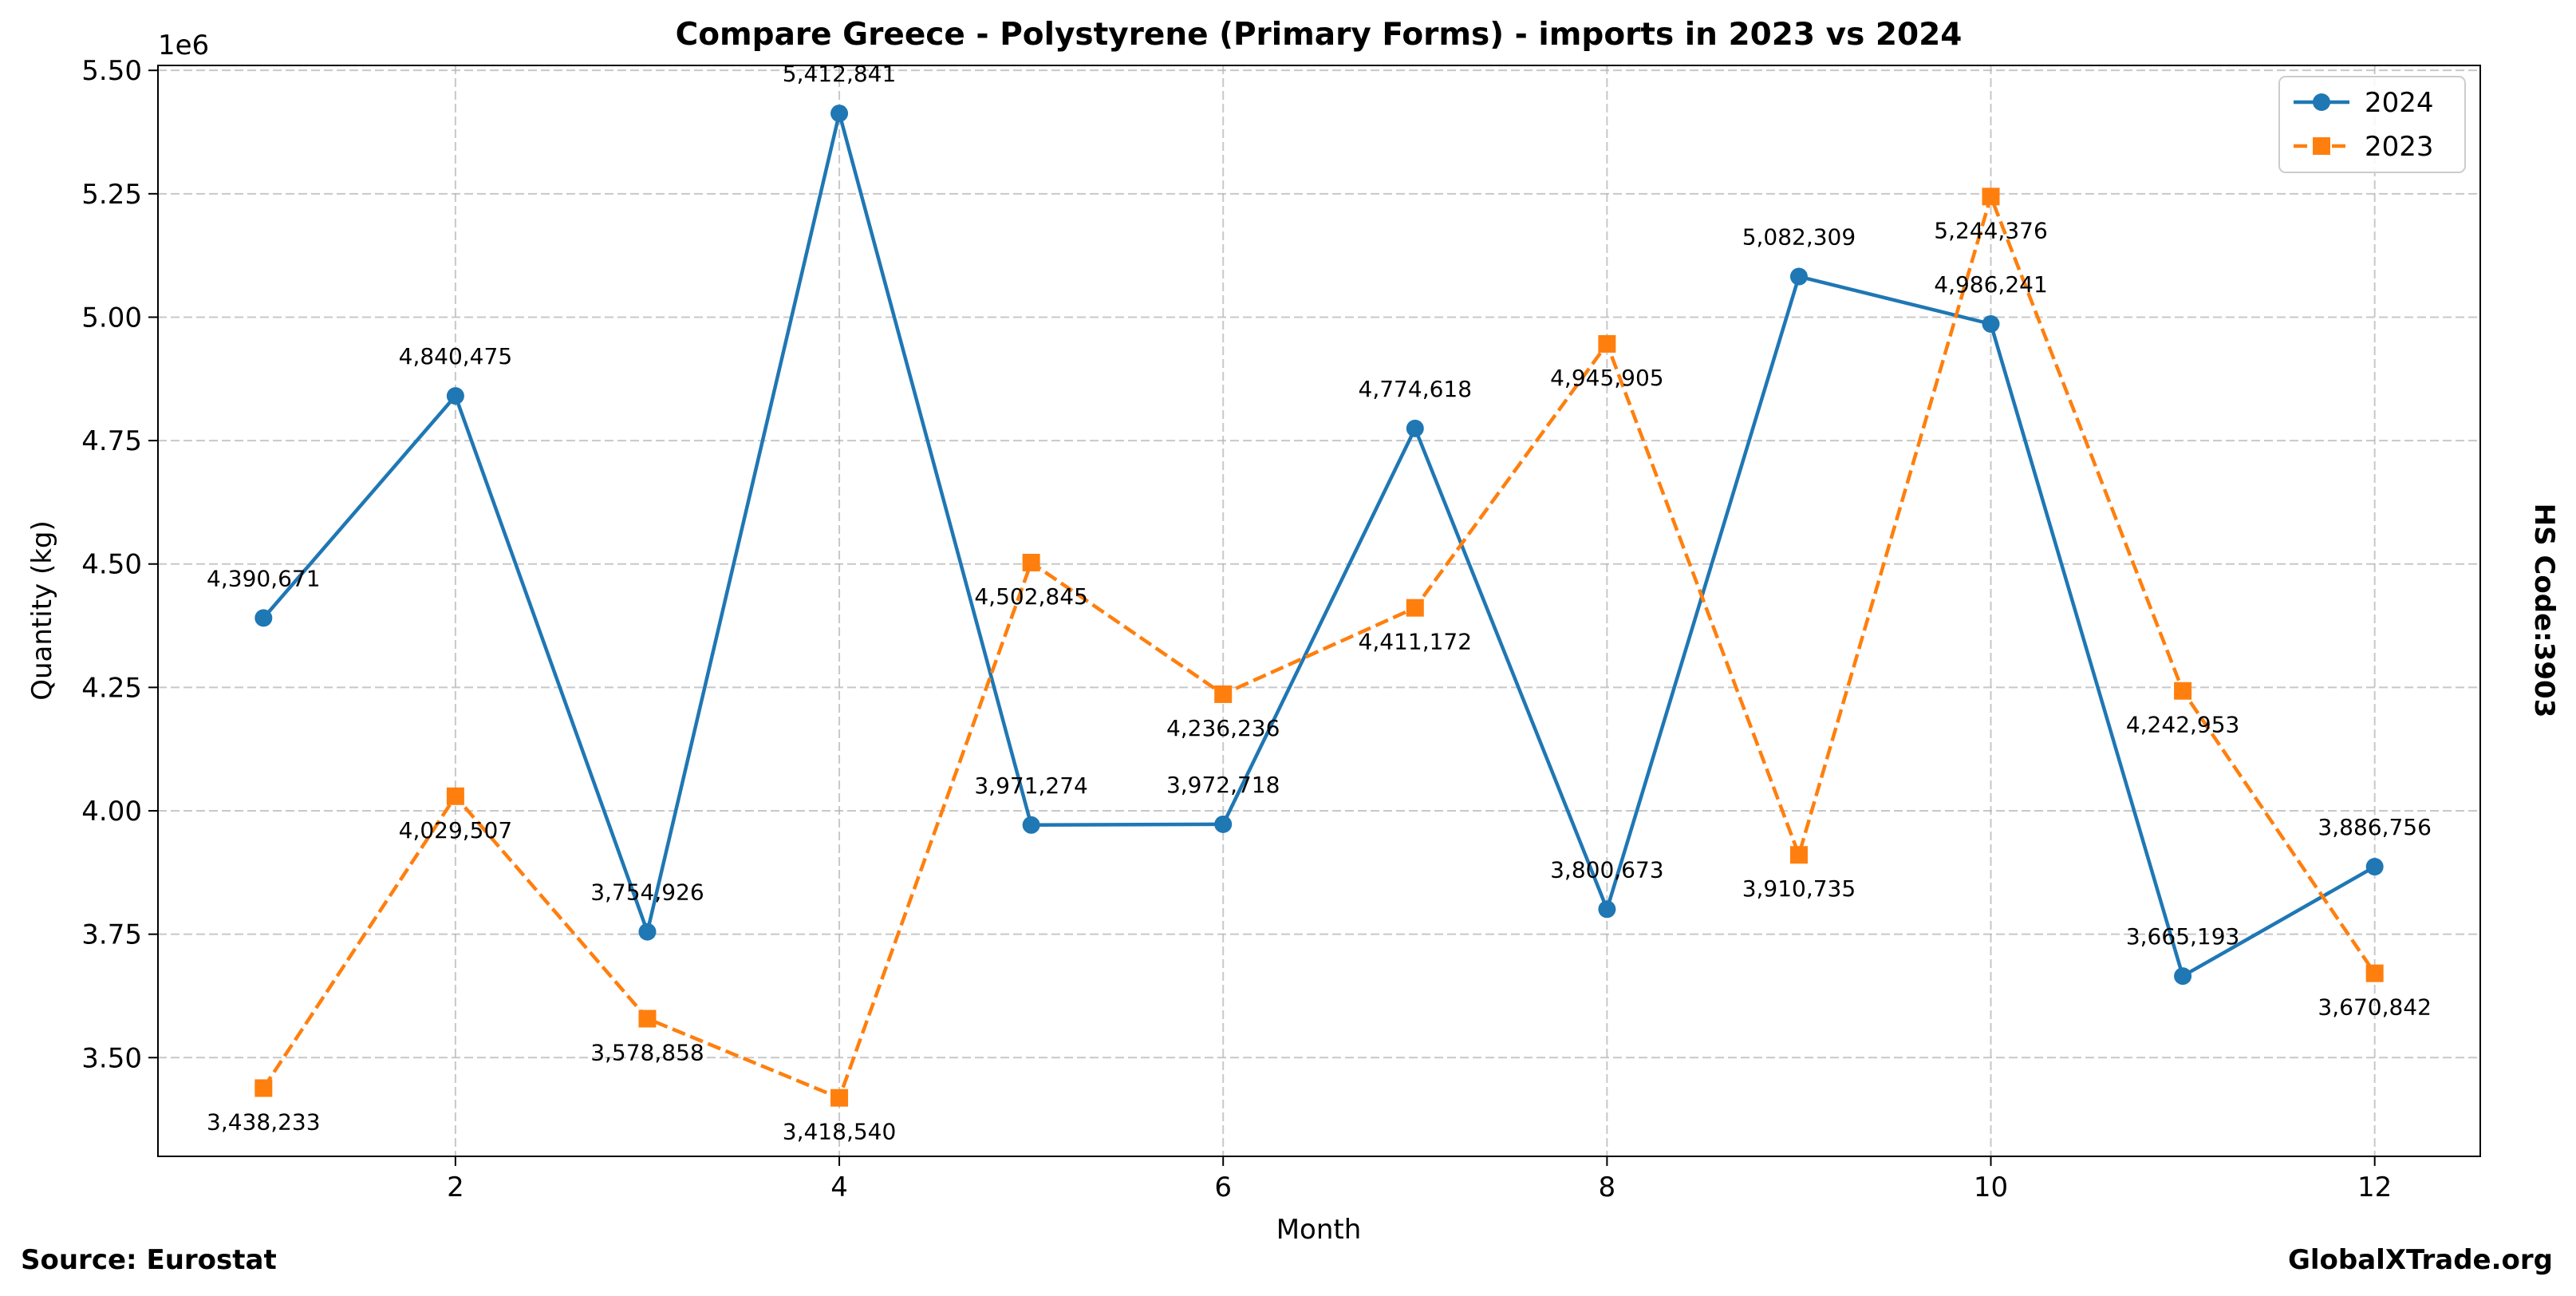 This screenshot has width=2576, height=1296. What do you see at coordinates (2399, 147) in the screenshot?
I see `legend-label-2023: 2023` at bounding box center [2399, 147].